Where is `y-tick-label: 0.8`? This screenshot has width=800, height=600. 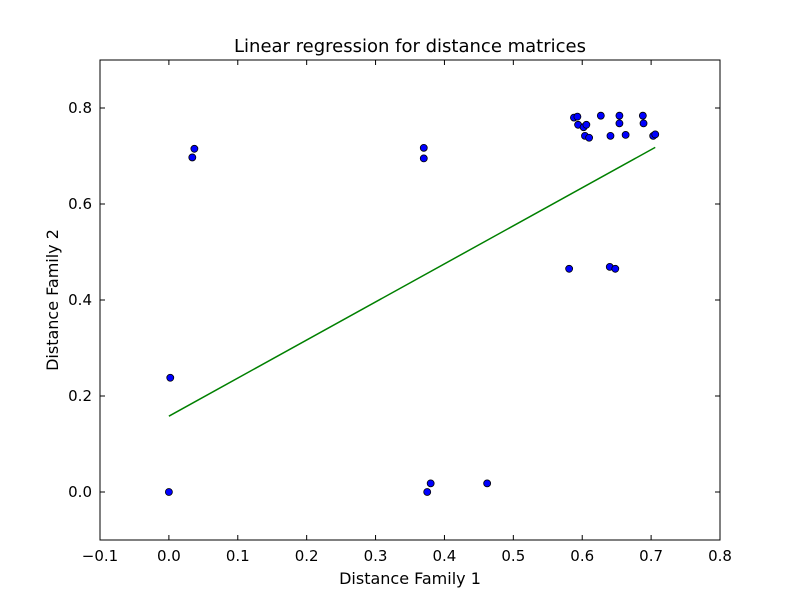 y-tick-label: 0.8 is located at coordinates (80, 108).